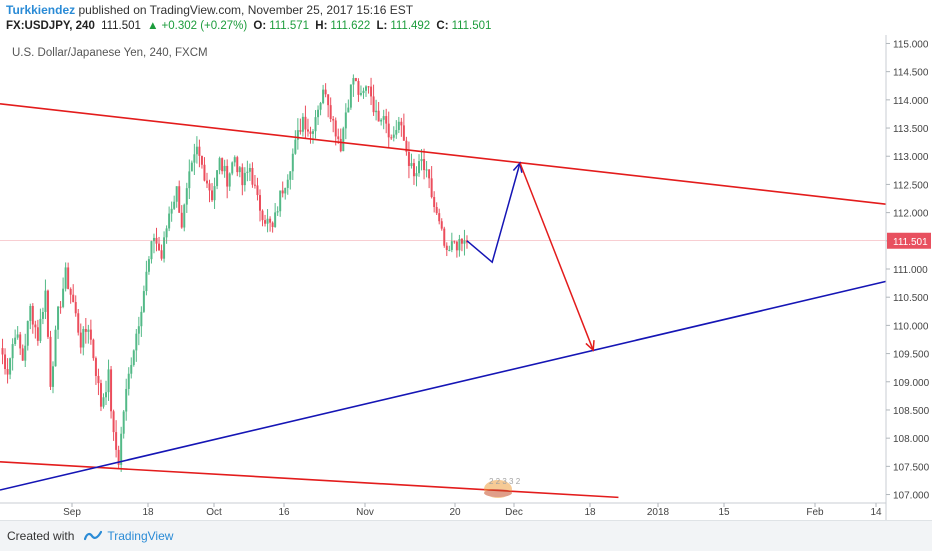  I want to click on author-link: Turkkiendez, so click(41, 10).